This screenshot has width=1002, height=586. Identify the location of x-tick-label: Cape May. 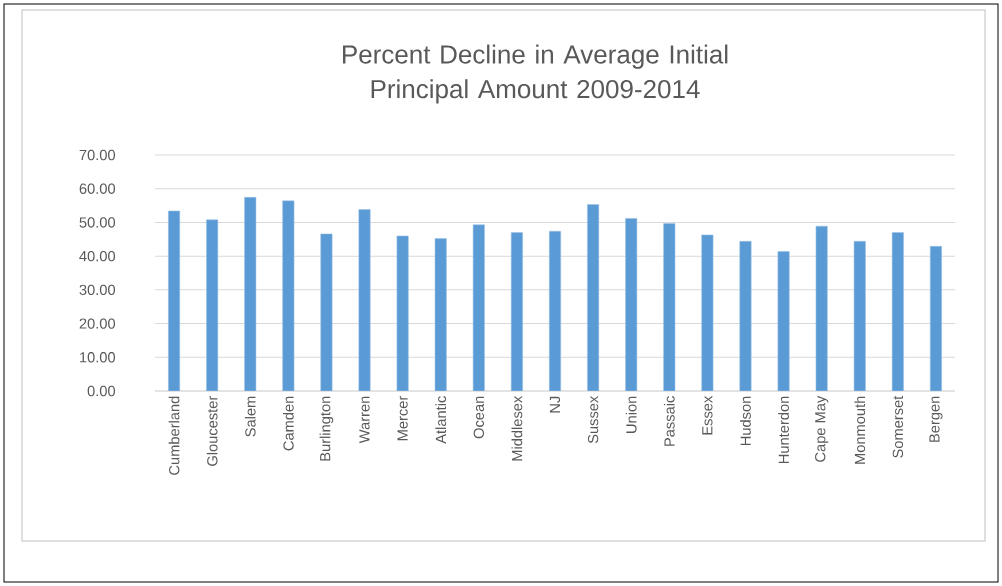
(822, 428).